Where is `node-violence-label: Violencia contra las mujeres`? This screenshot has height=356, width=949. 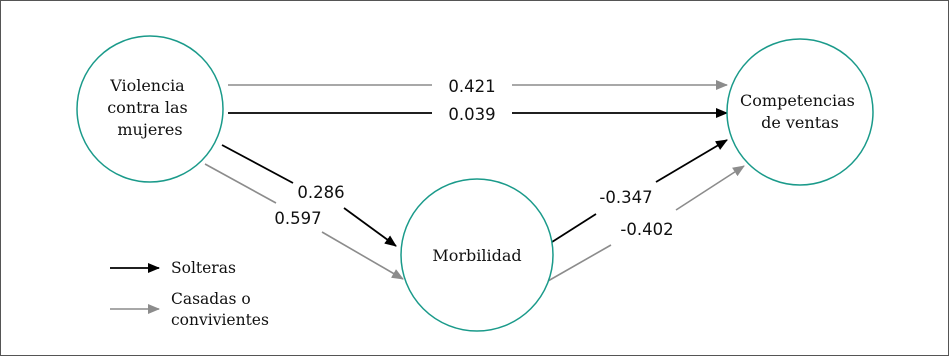
node-violence-label: Violencia contra las mujeres is located at coordinates (150, 107).